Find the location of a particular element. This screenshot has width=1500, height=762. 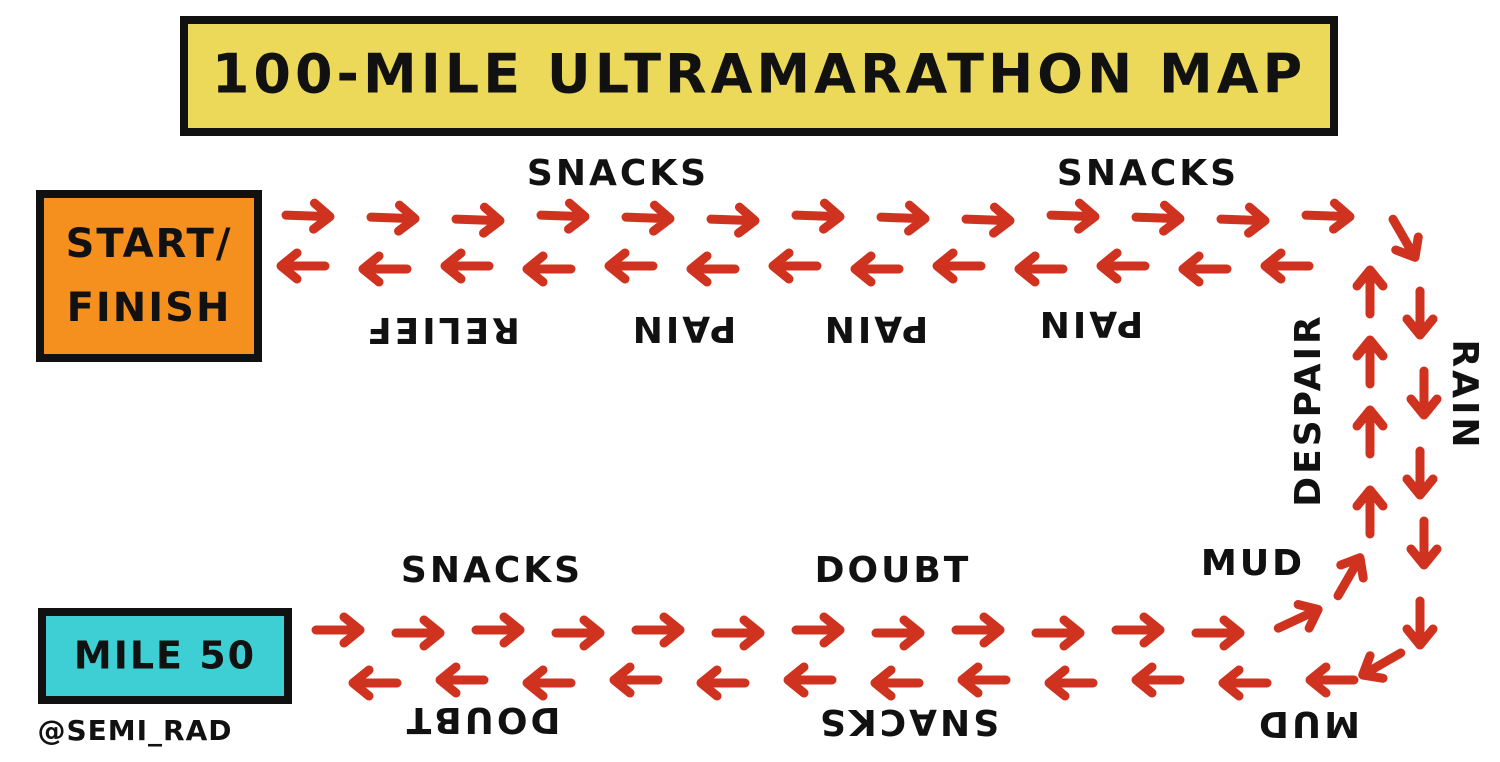

route-label: RELIEF is located at coordinates (442, 329).